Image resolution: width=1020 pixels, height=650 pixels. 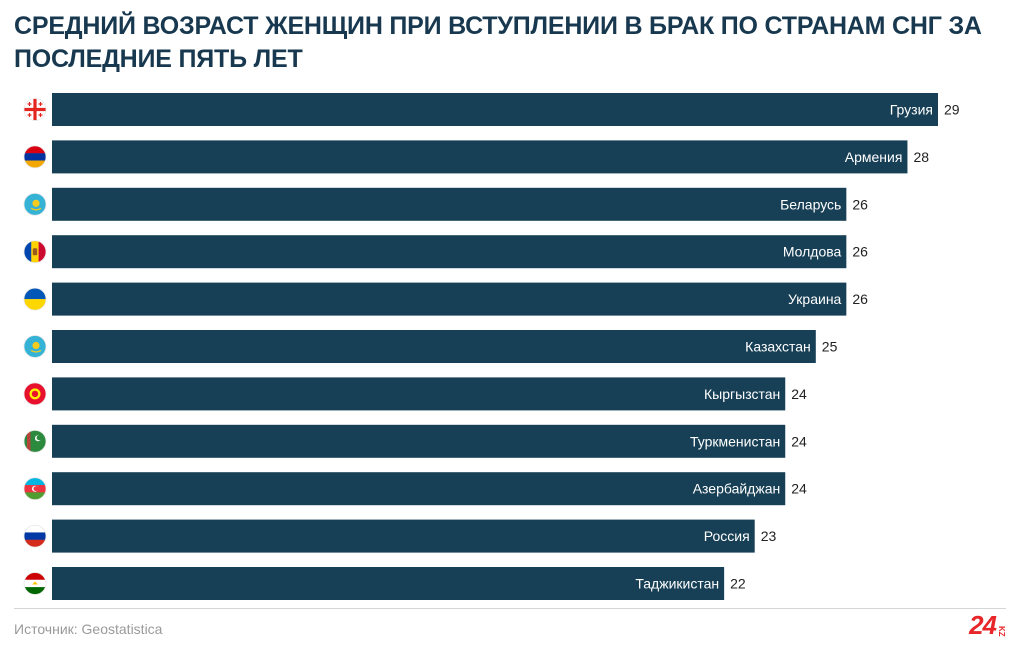 I want to click on tajikistan-flag-icon, so click(x=35, y=583).